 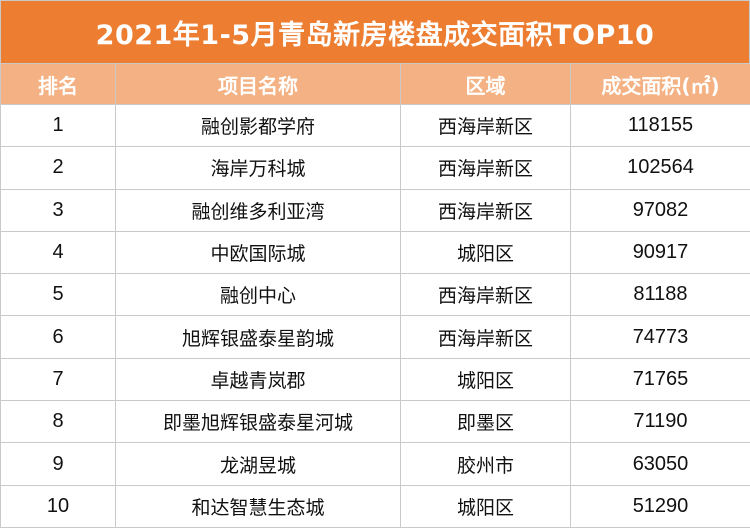 What do you see at coordinates (58, 337) in the screenshot?
I see `cell-rank: 6` at bounding box center [58, 337].